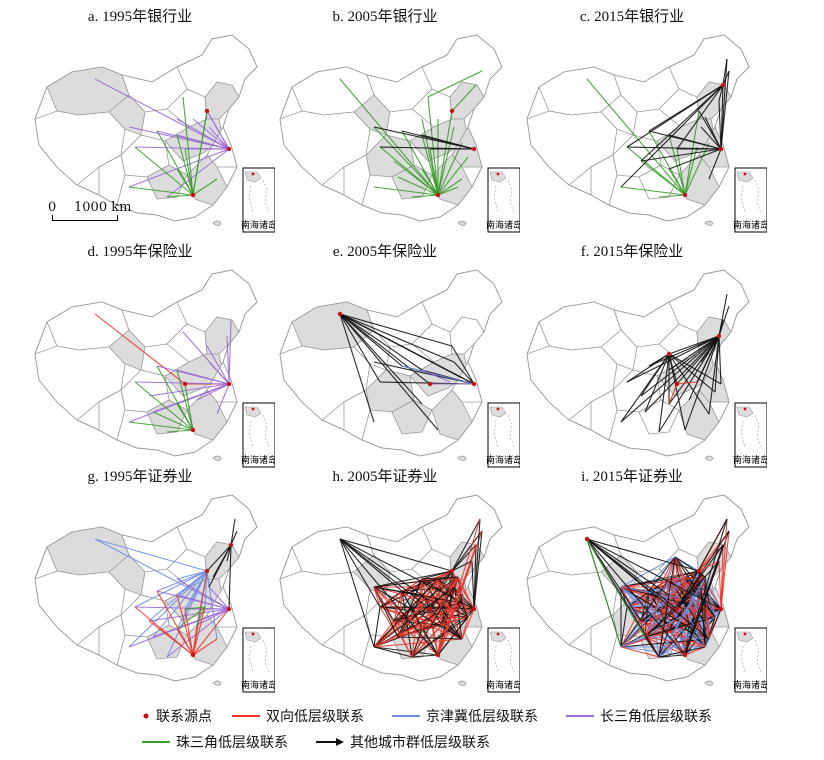 The height and width of the screenshot is (760, 824). I want to click on legend-prd: 珠三角低层级联系, so click(215, 742).